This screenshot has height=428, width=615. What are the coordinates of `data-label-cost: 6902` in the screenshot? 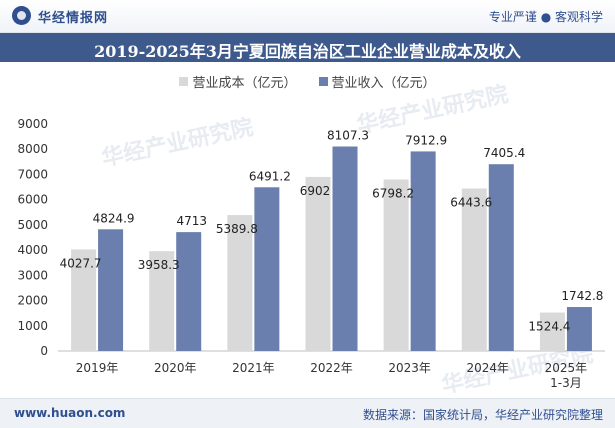 It's located at (315, 191).